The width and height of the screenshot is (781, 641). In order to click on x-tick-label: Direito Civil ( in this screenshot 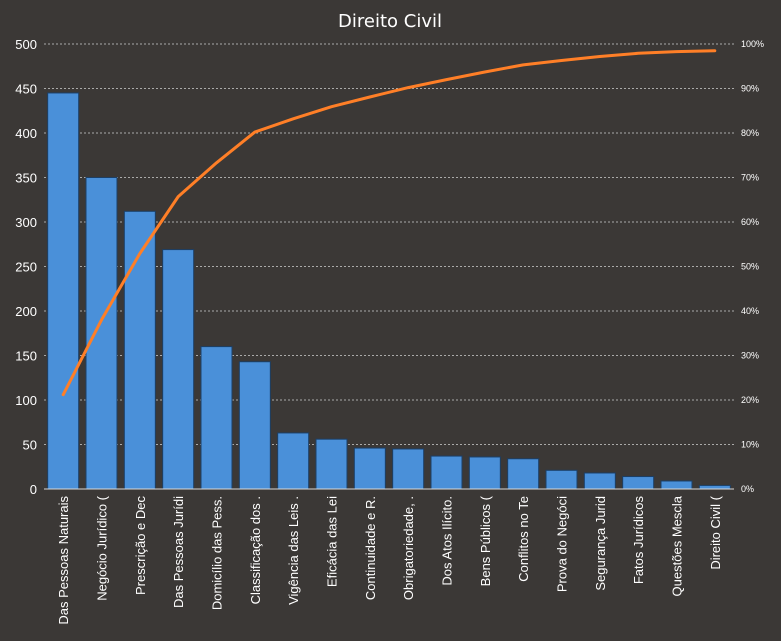, I will do `click(715, 532)`.